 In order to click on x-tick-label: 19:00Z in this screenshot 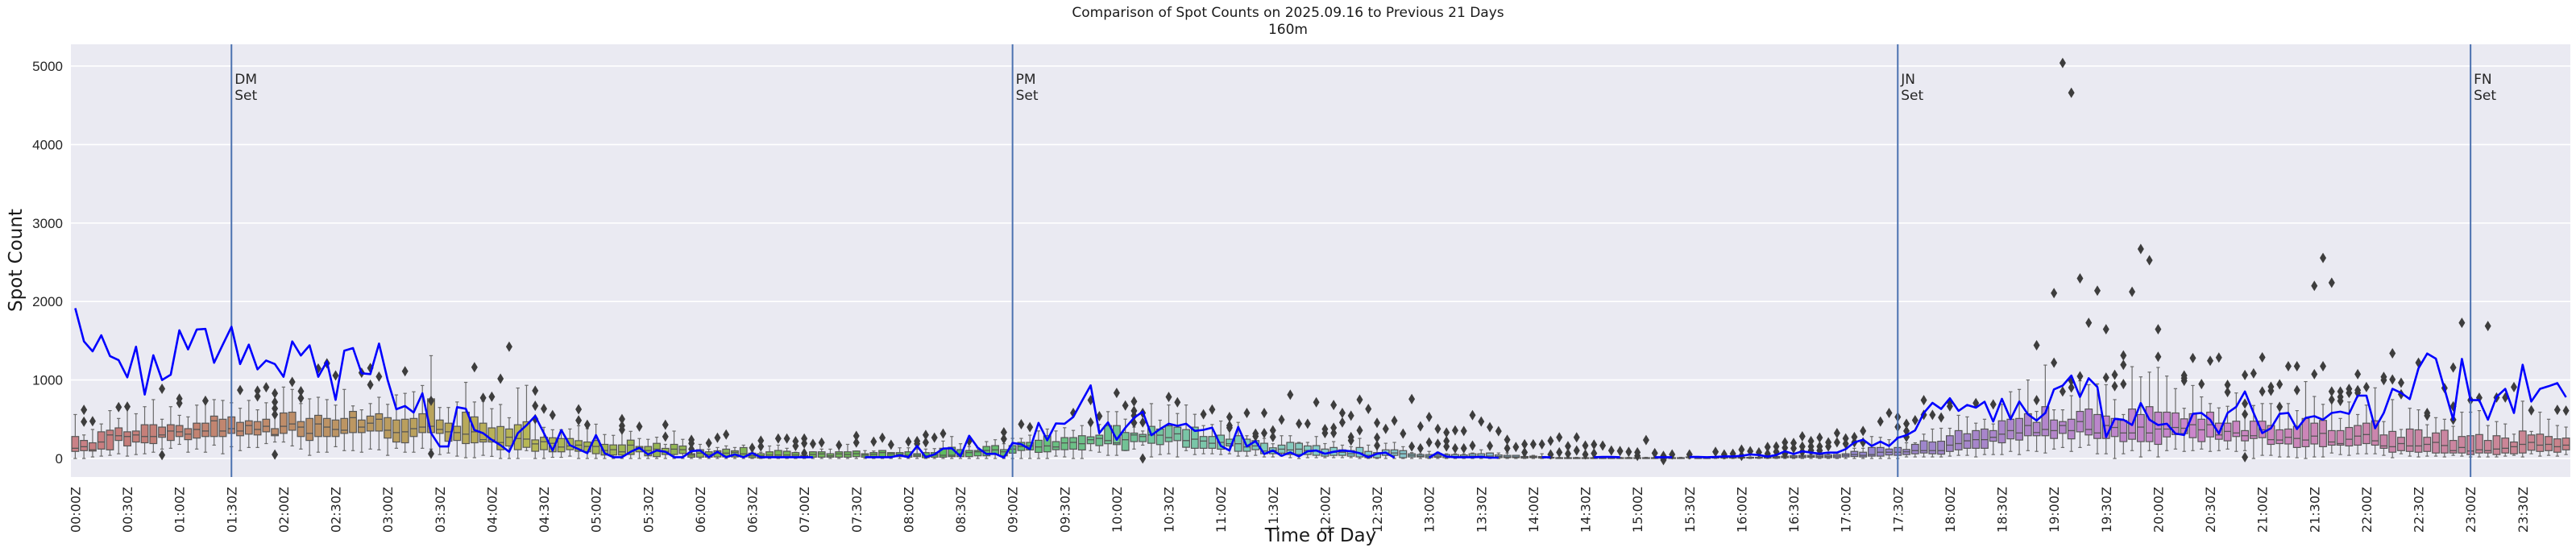, I will do `click(2054, 510)`.